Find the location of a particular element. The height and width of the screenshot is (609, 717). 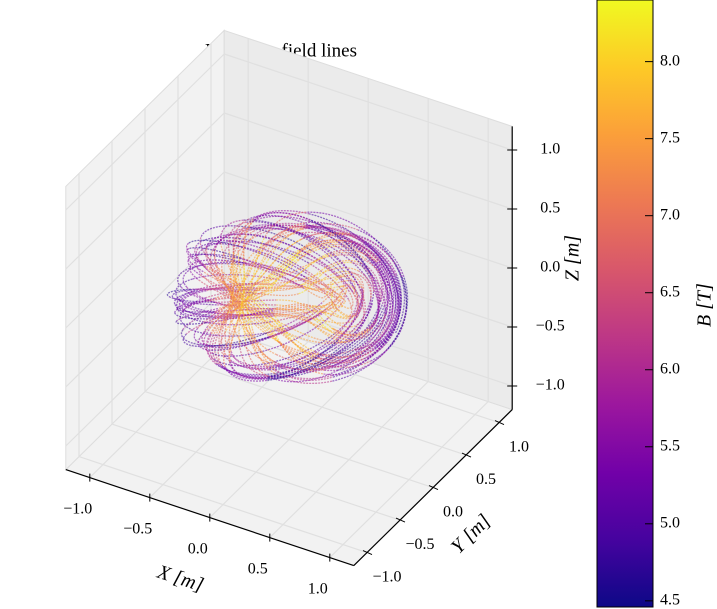

colorbar-tick-label: 5.5 is located at coordinates (670, 445).